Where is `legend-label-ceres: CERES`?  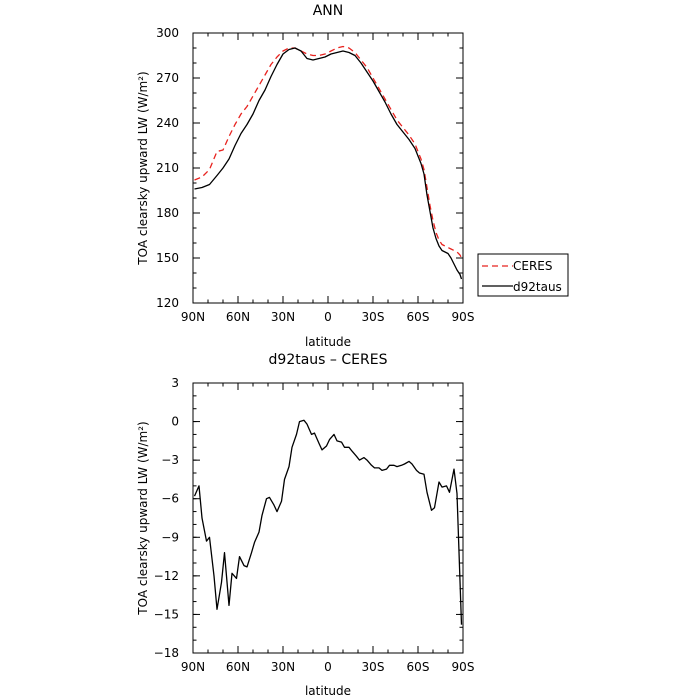 legend-label-ceres: CERES is located at coordinates (533, 266).